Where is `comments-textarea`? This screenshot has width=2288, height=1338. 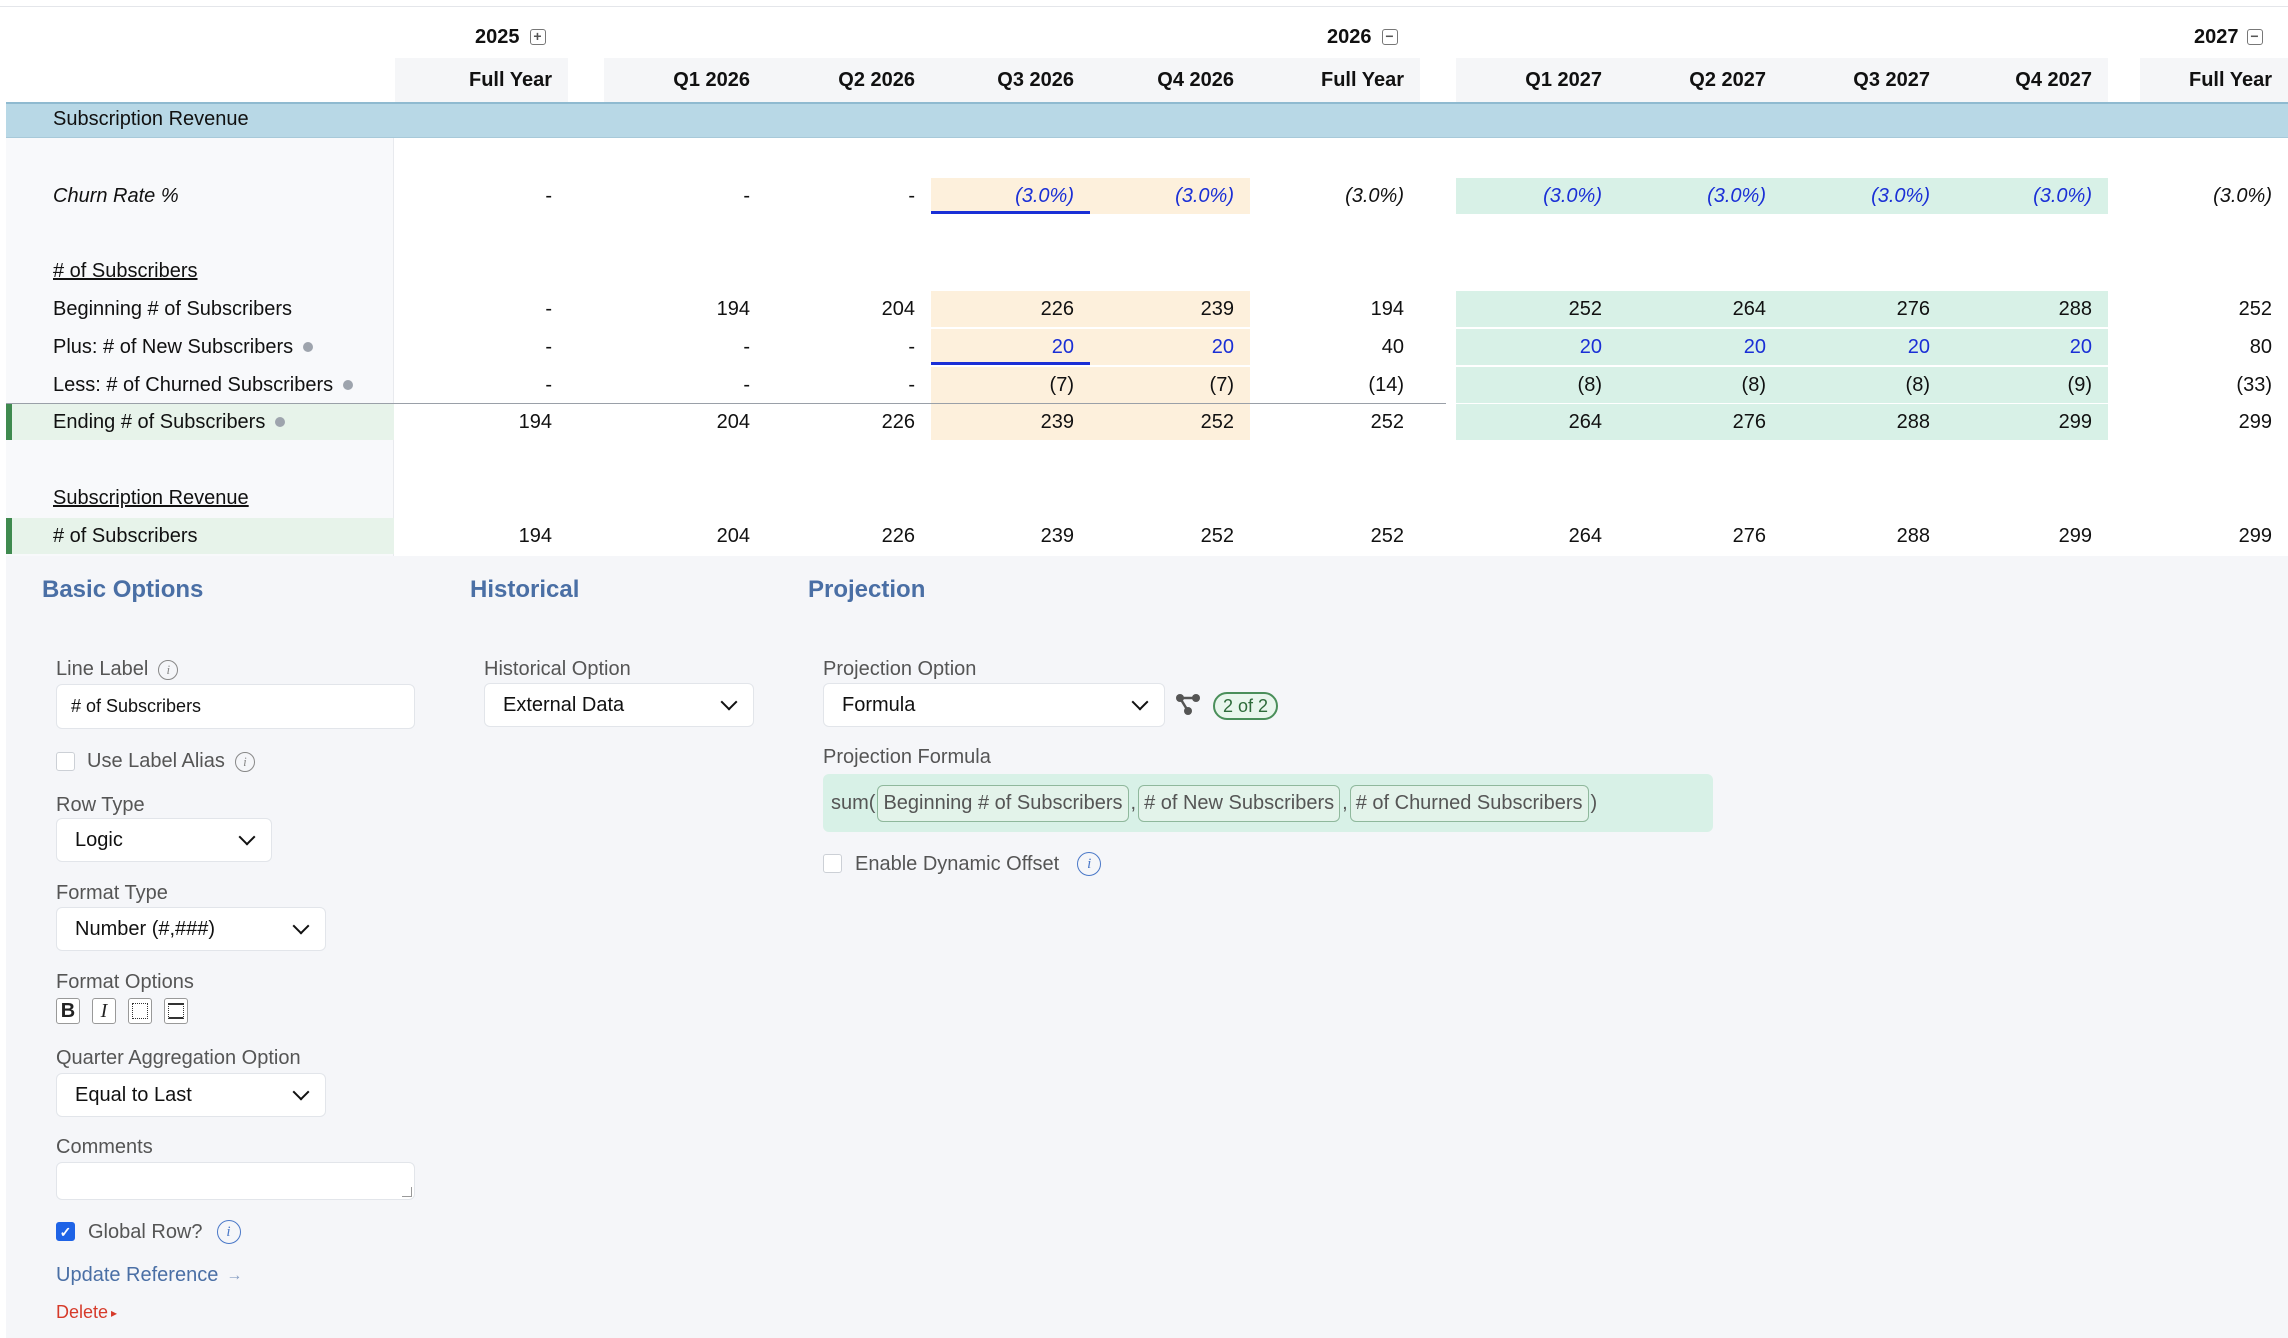
comments-textarea is located at coordinates (235, 1181).